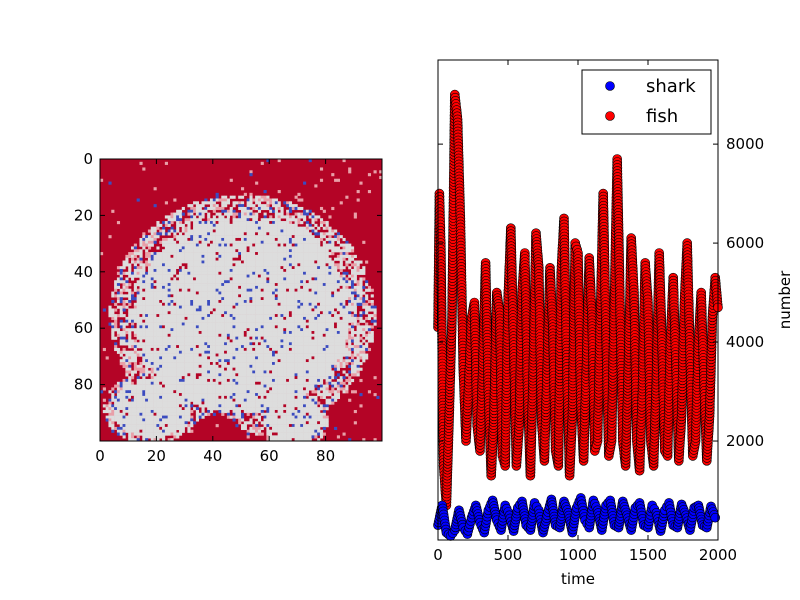 The width and height of the screenshot is (800, 600). I want to click on heatmap-x-tick-label: 0, so click(100, 456).